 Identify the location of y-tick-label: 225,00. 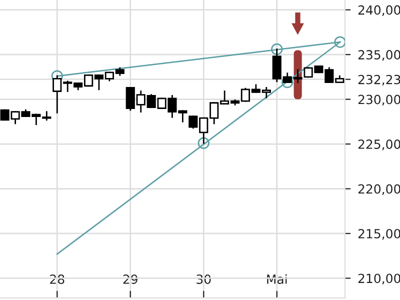
(379, 145).